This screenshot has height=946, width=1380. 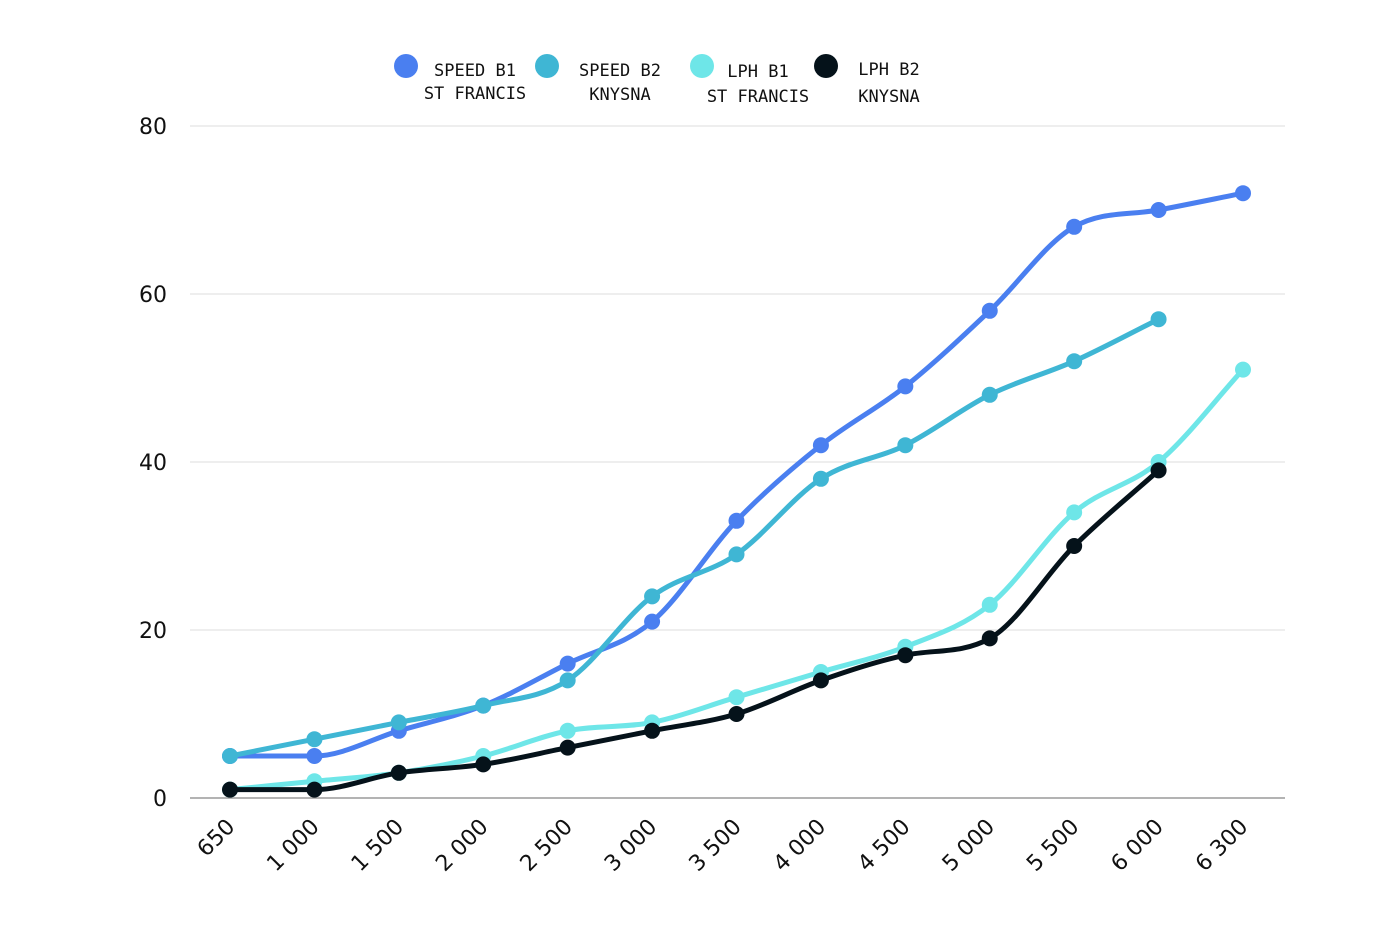 I want to click on legend-item: SPEED B2 KNYSNA, so click(x=598, y=79).